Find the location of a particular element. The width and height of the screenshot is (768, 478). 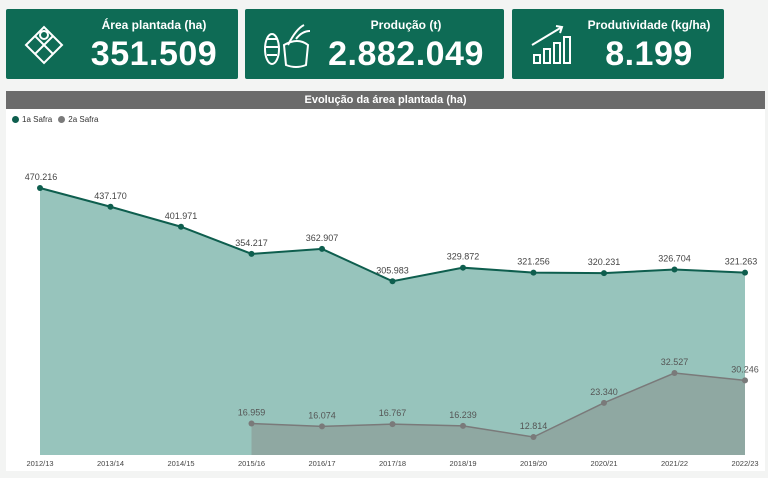

harvest-sack-icon is located at coordinates (287, 46).